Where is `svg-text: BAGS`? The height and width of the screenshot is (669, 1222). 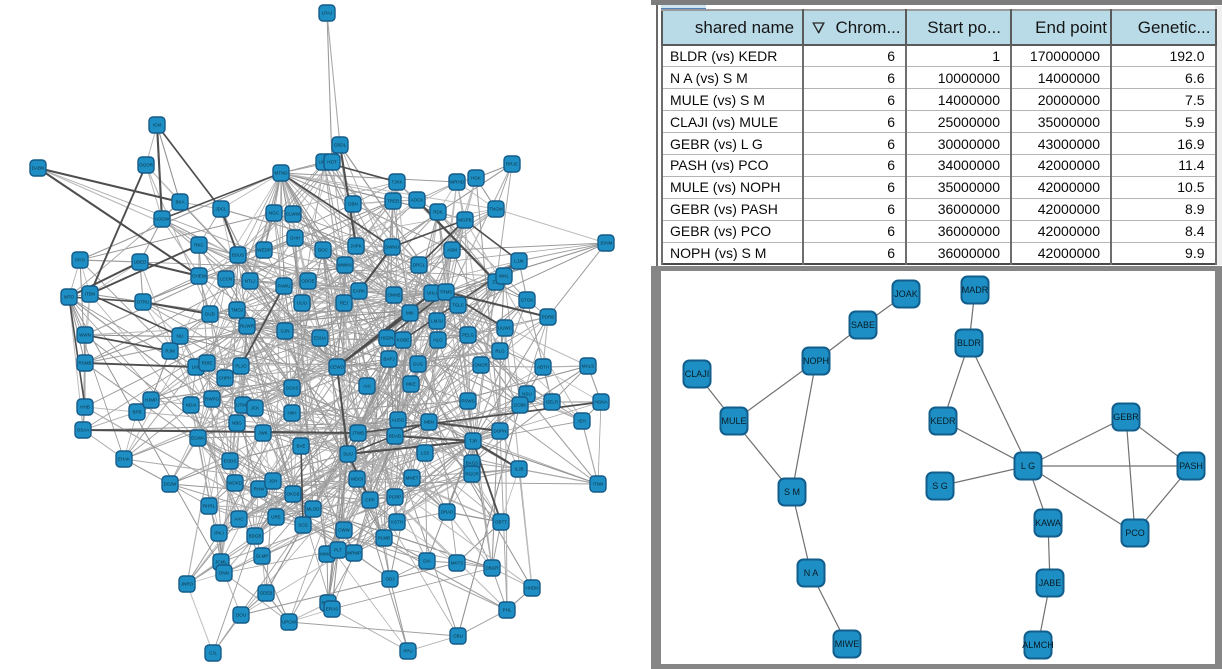 svg-text: BAGS is located at coordinates (472, 463).